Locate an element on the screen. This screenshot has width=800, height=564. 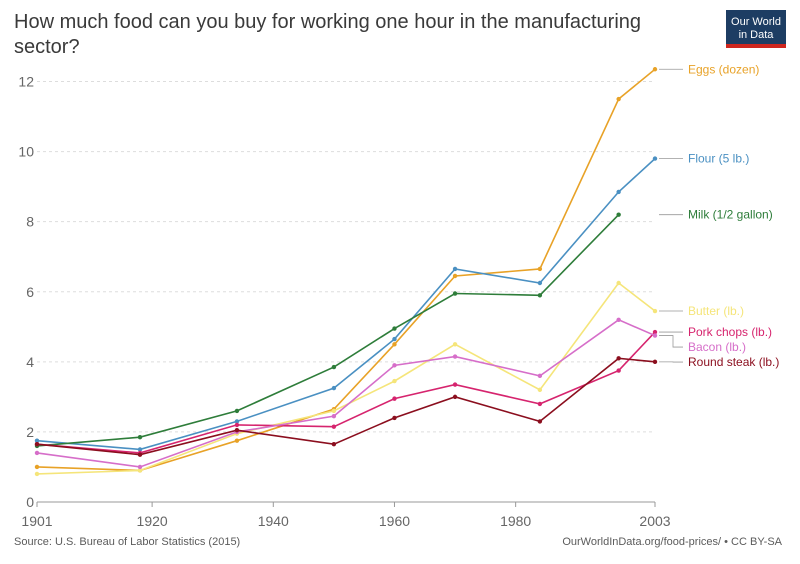
x-tick-label: 1901 is located at coordinates (36, 521).